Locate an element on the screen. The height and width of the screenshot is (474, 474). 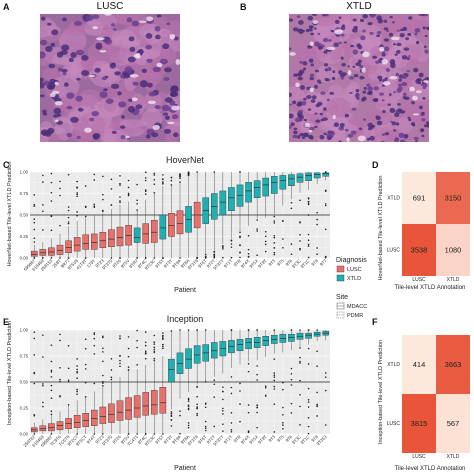
legend-item-mdacc: MDACC is located at coordinates (357, 307).